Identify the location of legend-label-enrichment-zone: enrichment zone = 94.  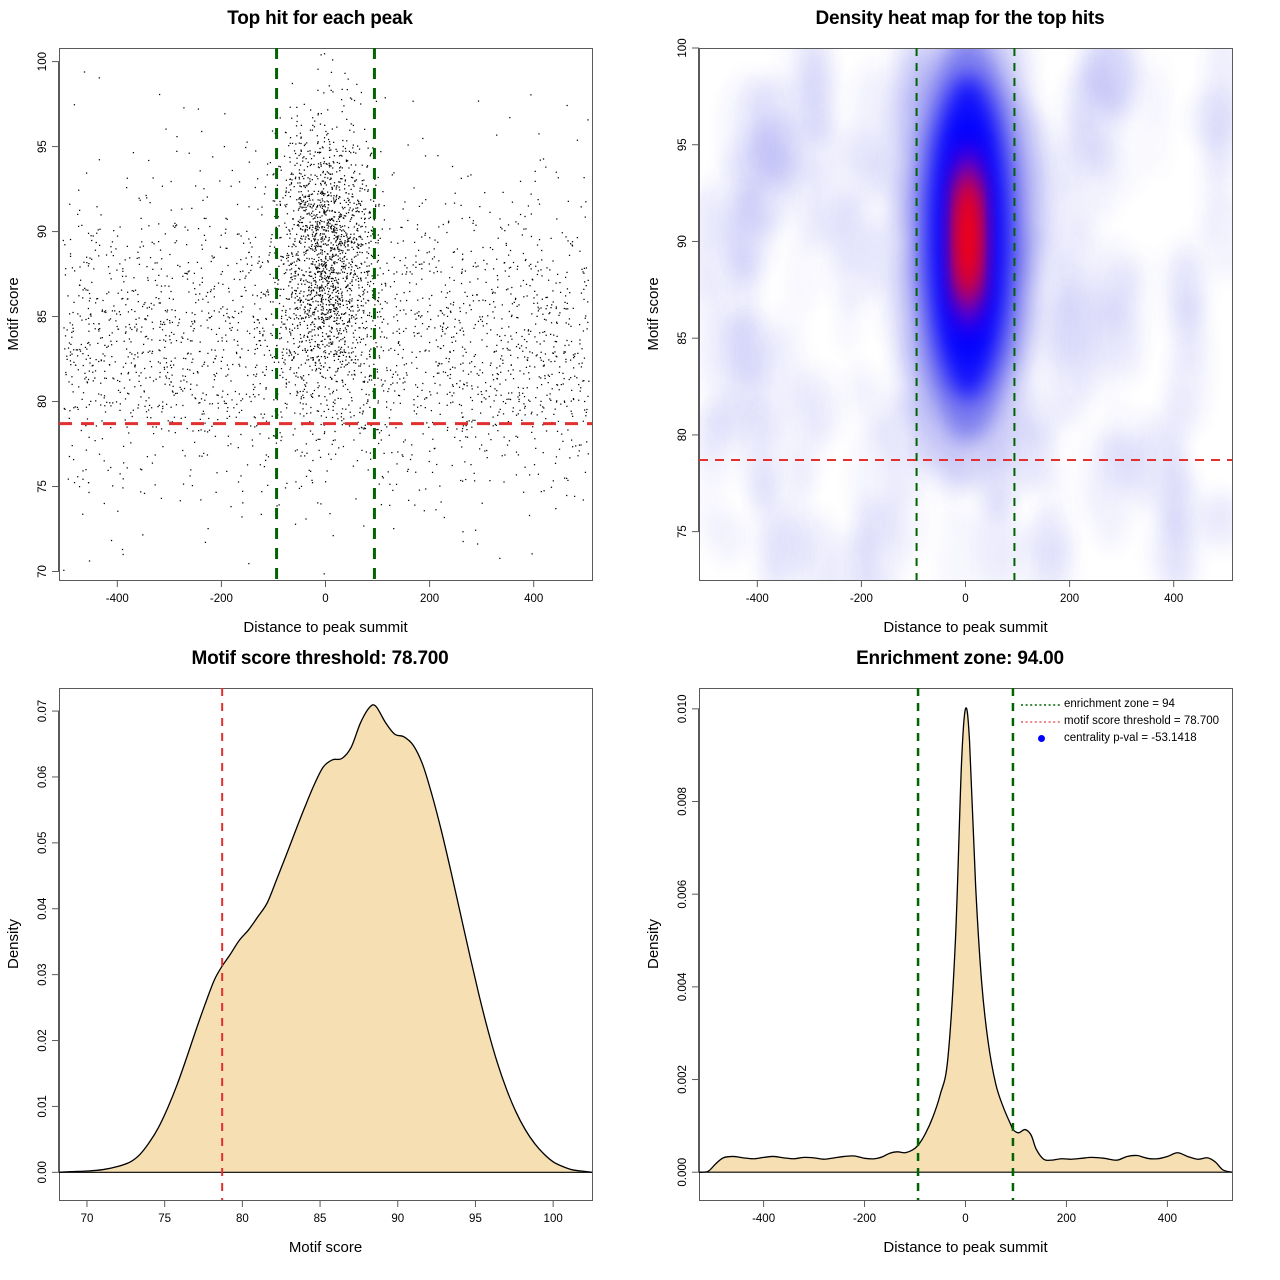
(1119, 704).